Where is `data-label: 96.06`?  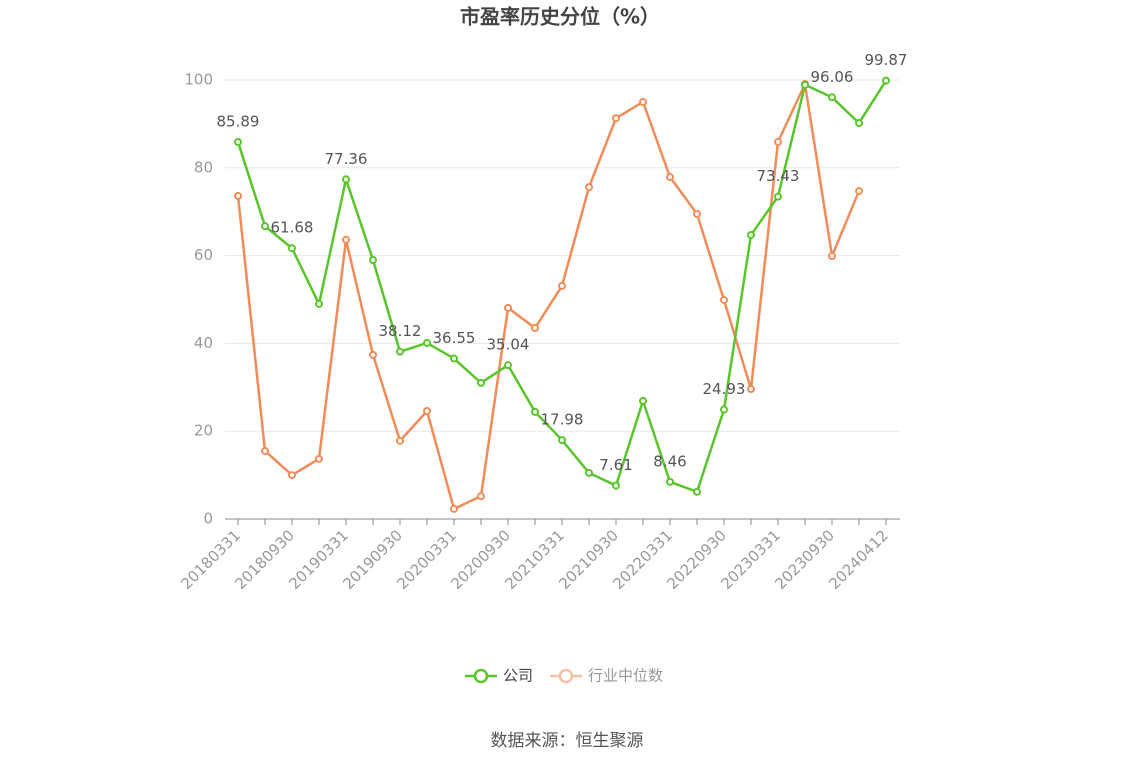 data-label: 96.06 is located at coordinates (832, 77).